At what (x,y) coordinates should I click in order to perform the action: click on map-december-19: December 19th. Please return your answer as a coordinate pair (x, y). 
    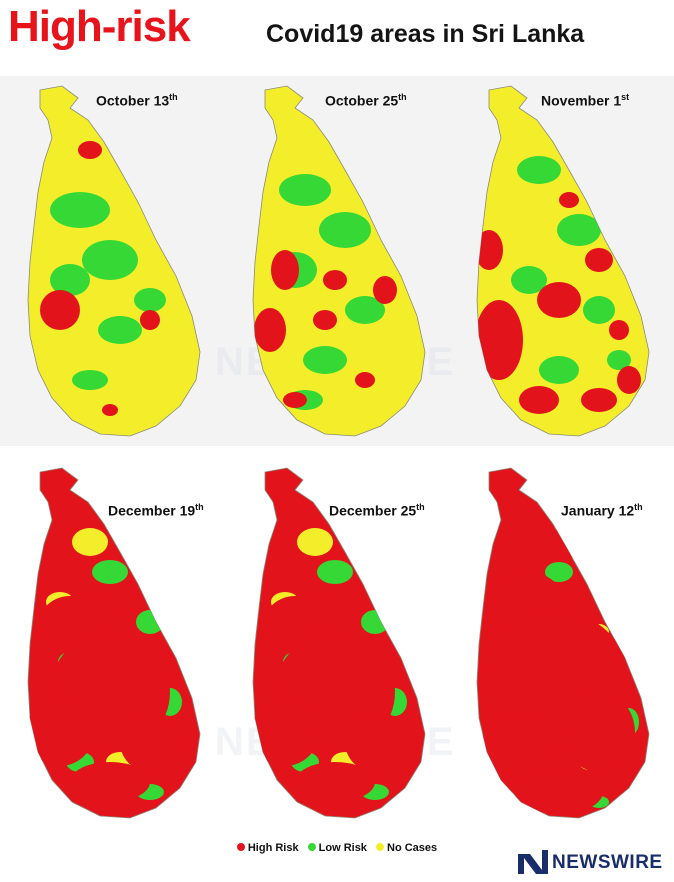
    Looking at the image, I should click on (112, 647).